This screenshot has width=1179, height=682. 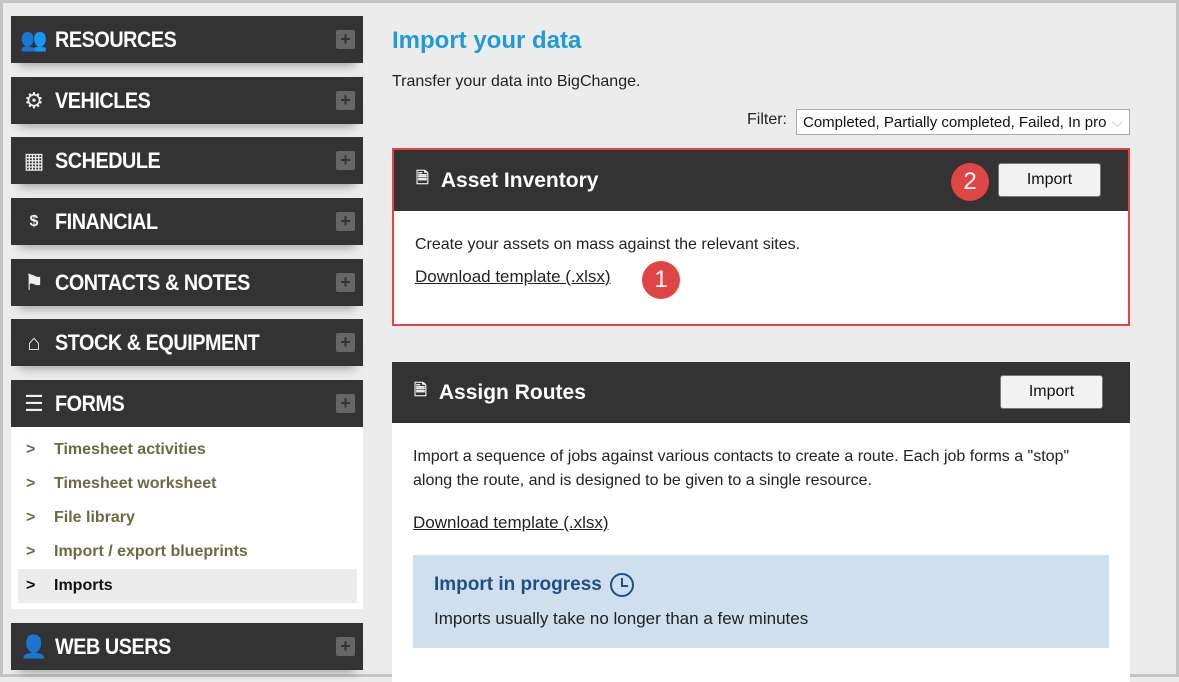 What do you see at coordinates (761, 180) in the screenshot?
I see `card-header: 🗎 Asset Inventory Import` at bounding box center [761, 180].